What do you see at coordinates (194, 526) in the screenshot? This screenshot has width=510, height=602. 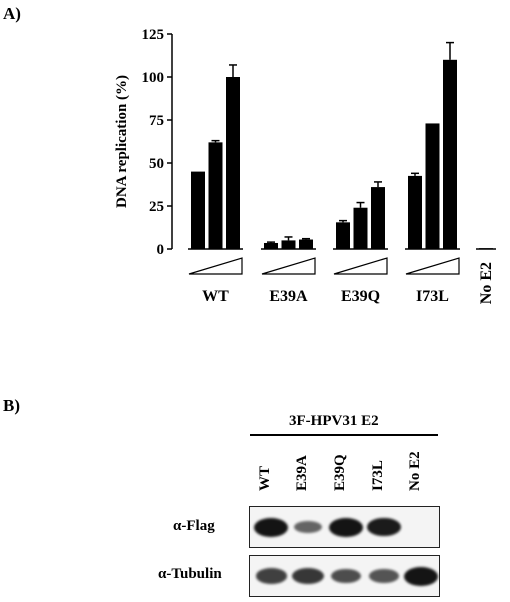 I see `flag-row-label: α-Flag` at bounding box center [194, 526].